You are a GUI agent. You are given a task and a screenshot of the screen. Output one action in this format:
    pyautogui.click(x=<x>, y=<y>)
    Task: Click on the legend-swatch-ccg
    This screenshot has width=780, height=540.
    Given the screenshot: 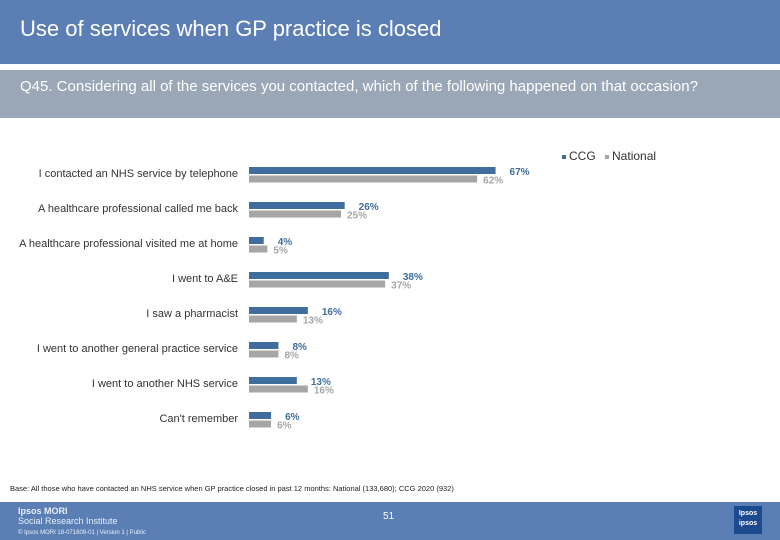 What is the action you would take?
    pyautogui.click(x=564, y=156)
    